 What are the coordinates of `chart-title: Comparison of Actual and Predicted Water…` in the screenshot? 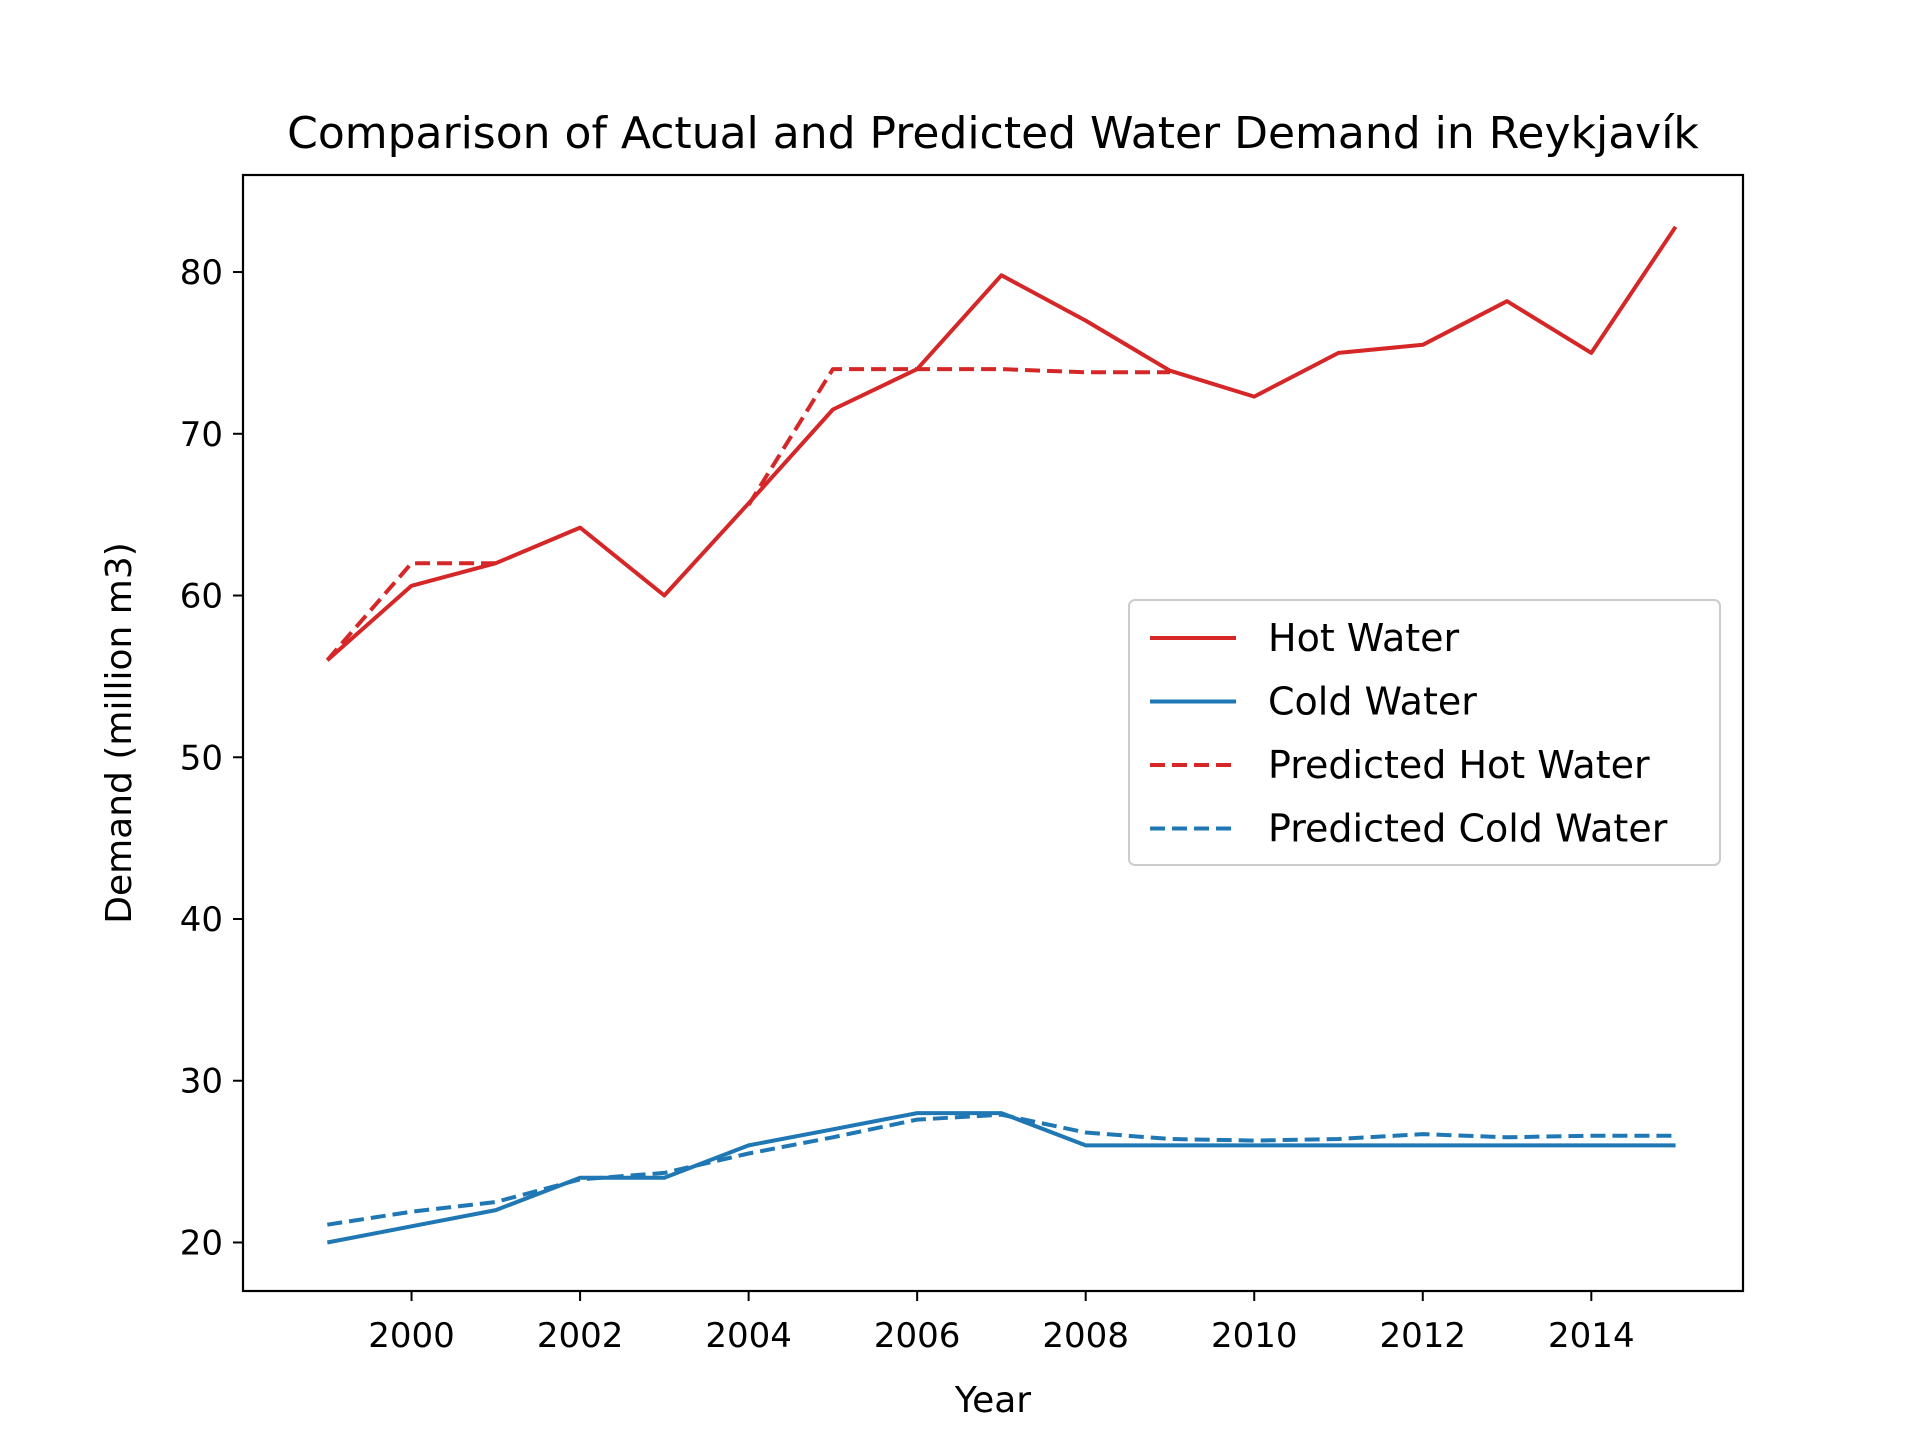 It's located at (993, 133).